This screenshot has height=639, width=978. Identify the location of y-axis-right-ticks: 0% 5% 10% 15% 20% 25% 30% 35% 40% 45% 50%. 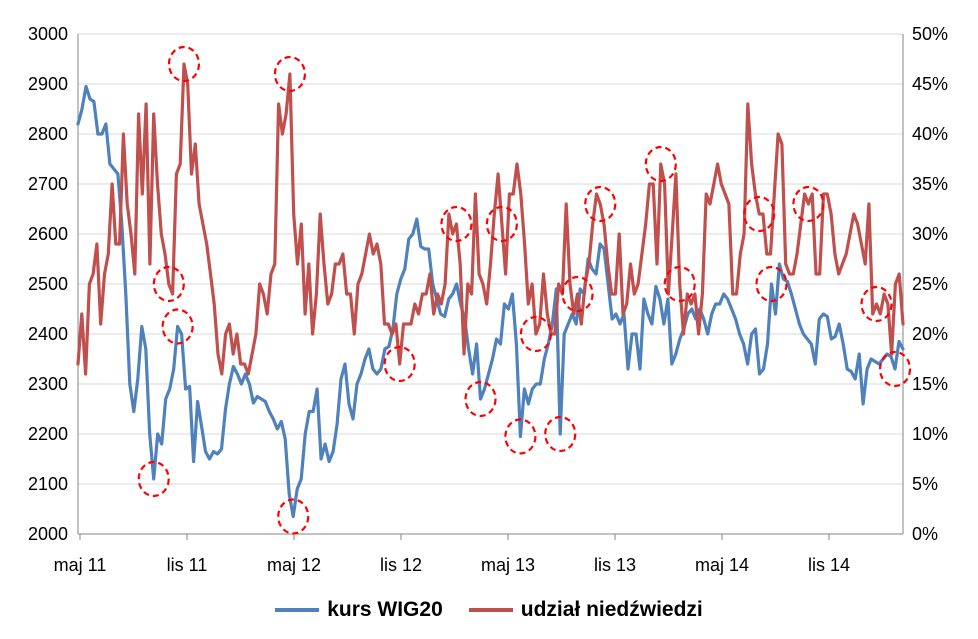
(930, 284).